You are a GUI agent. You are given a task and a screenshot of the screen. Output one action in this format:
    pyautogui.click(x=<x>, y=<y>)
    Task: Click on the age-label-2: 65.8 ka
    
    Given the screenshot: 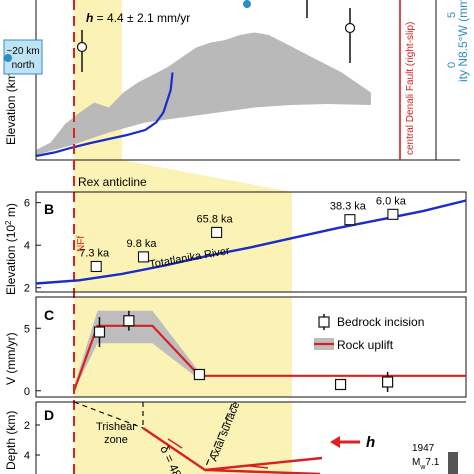 What is the action you would take?
    pyautogui.click(x=215, y=219)
    